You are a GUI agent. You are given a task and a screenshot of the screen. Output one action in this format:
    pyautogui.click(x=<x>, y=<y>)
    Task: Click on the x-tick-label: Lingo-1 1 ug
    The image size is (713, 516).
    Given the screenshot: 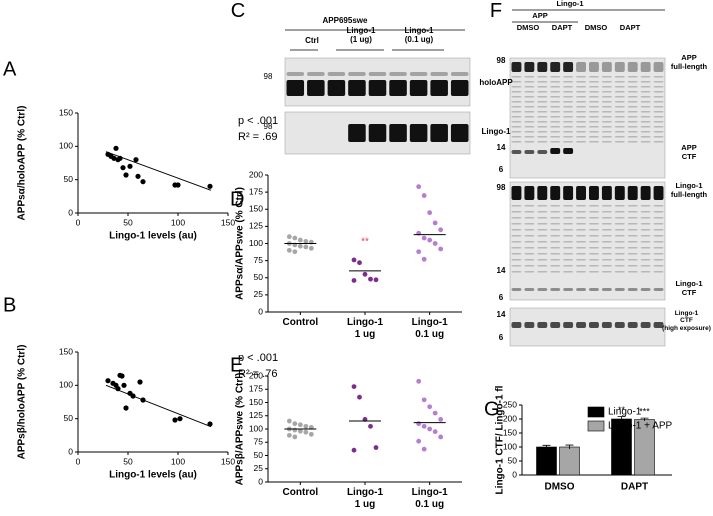 What is the action you would take?
    pyautogui.click(x=365, y=498)
    